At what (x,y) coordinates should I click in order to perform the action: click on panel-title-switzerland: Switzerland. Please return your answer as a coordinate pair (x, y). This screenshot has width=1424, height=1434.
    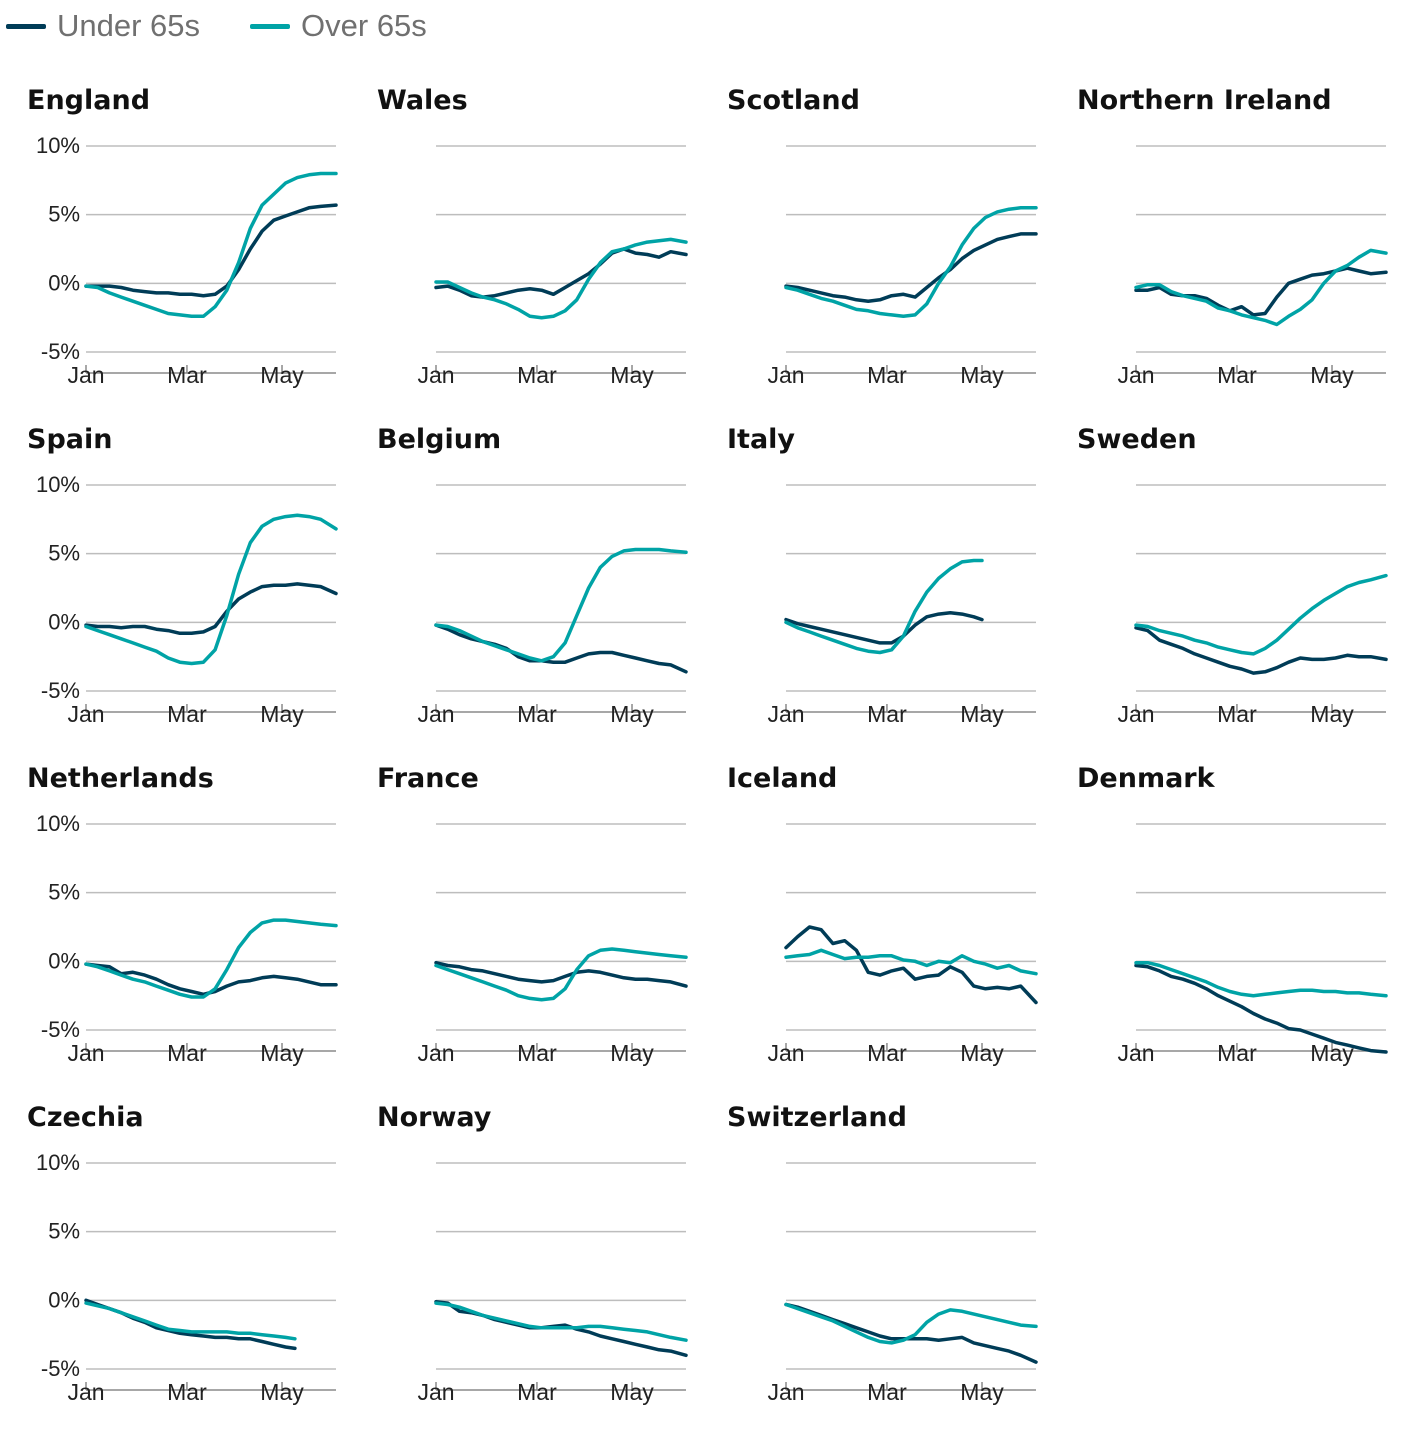
    Looking at the image, I should click on (817, 1117).